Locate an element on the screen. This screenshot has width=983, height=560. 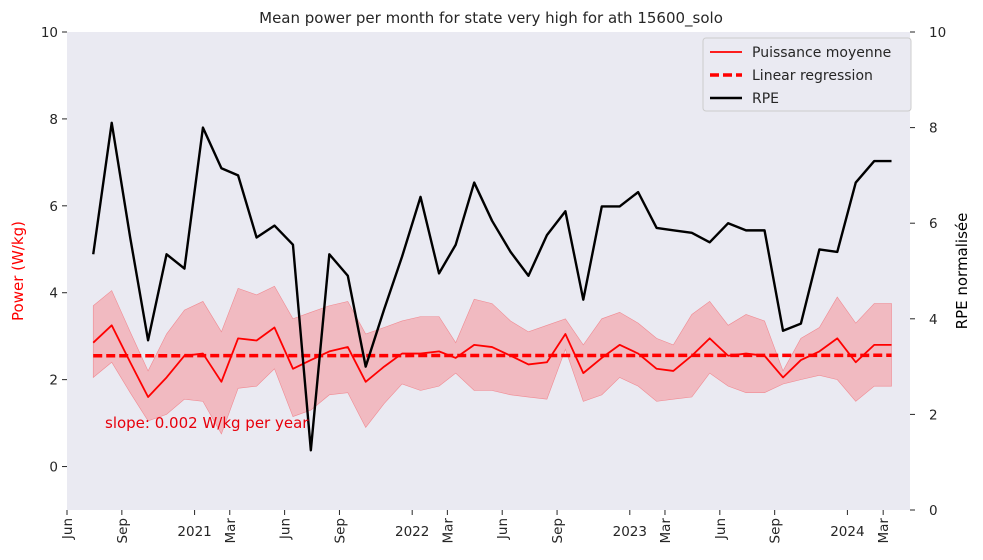
legend-regression-label: Linear regression is located at coordinates (812, 76).